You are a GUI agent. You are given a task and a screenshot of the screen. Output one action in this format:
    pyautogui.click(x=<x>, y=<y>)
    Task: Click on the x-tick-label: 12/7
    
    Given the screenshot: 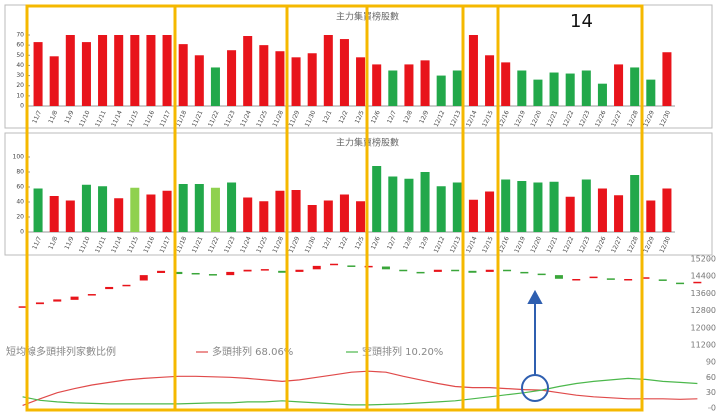 What is the action you would take?
    pyautogui.click(x=392, y=242)
    